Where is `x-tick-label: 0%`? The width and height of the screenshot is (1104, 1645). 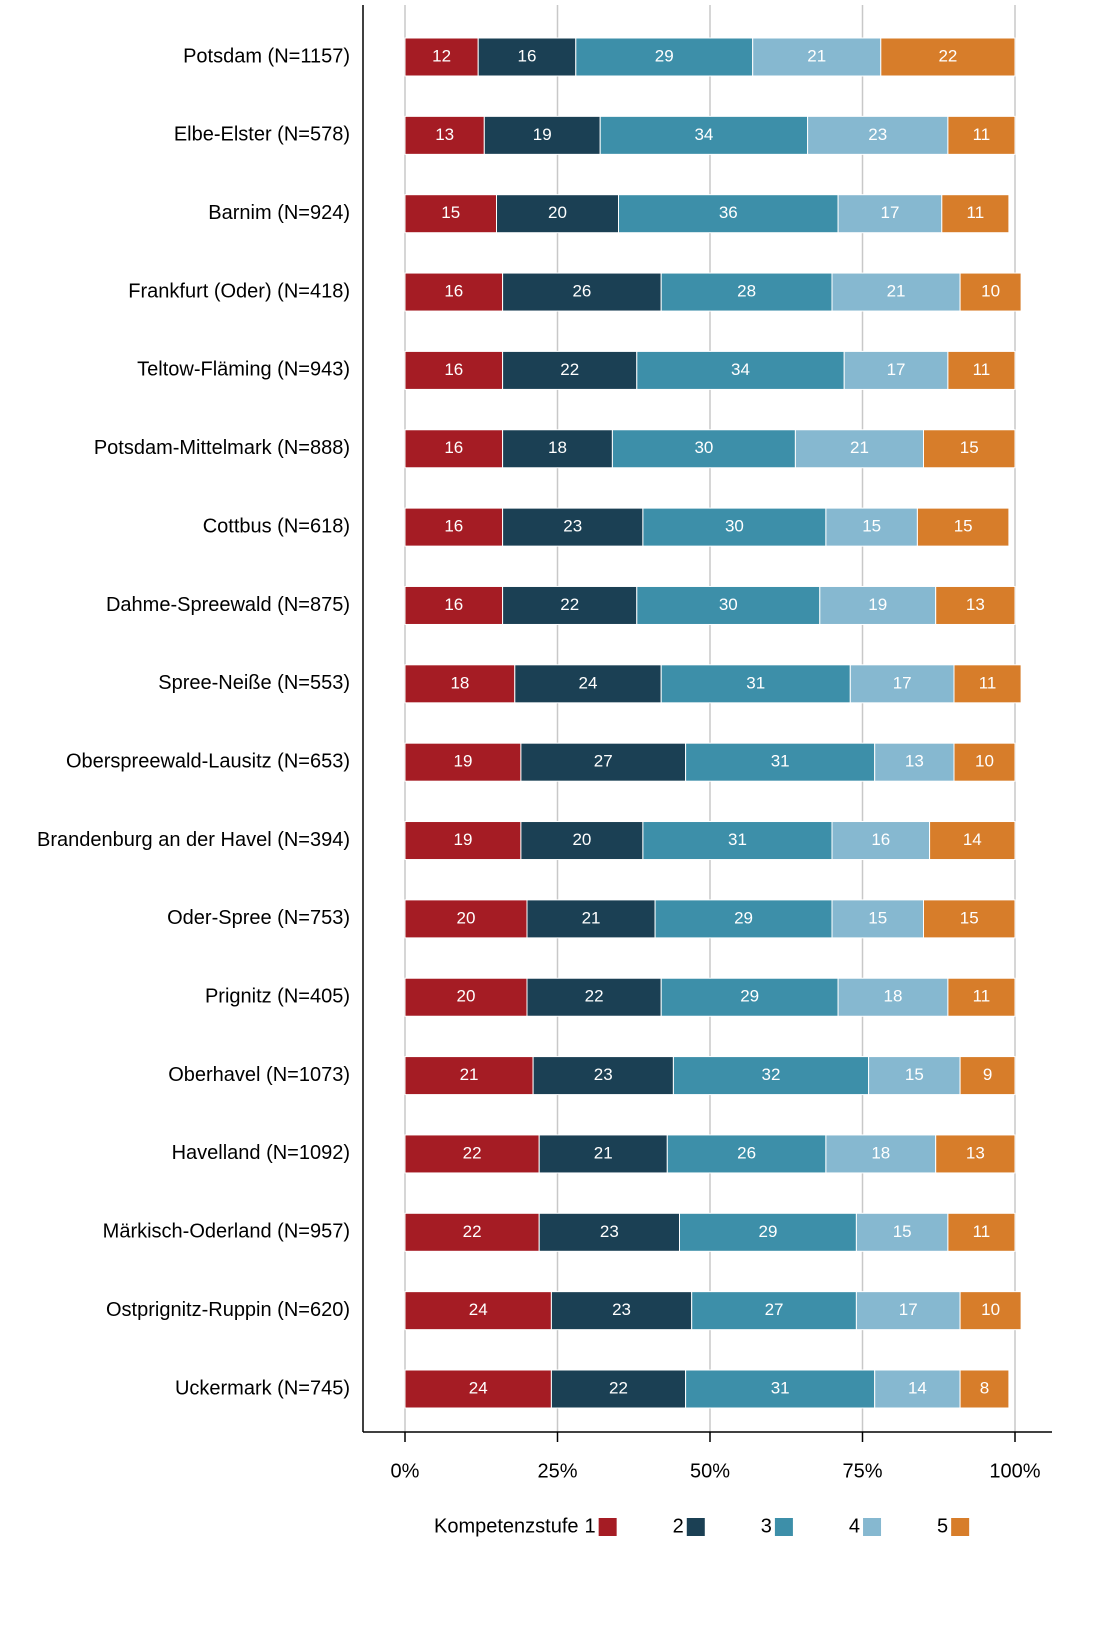
x-tick-label: 0% is located at coordinates (405, 1471).